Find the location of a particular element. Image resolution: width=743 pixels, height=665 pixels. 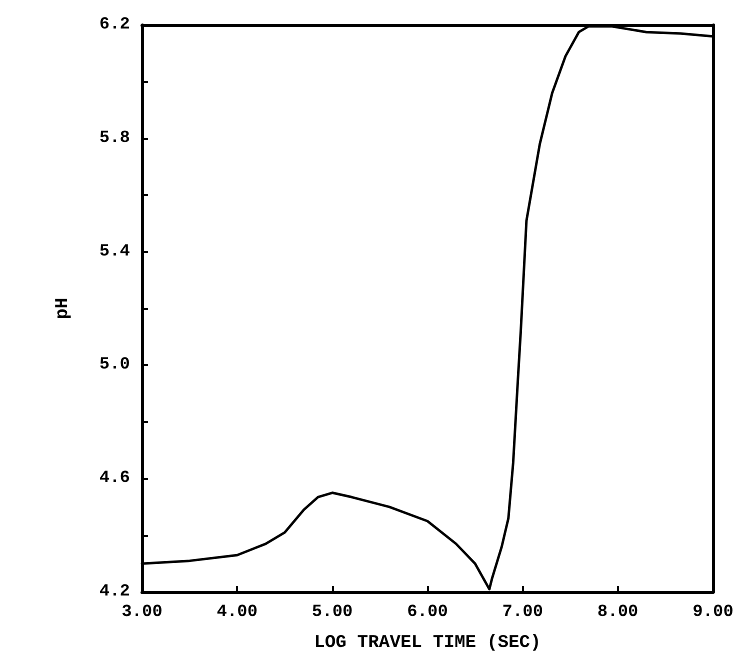

x-tick-label: 8.00 is located at coordinates (617, 612).